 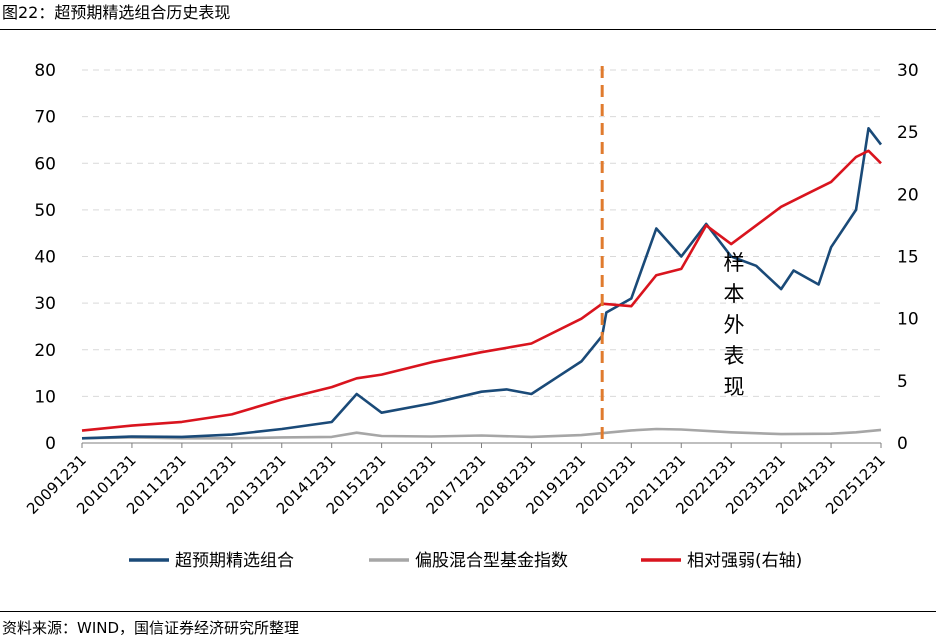 What do you see at coordinates (491, 561) in the screenshot?
I see `legend-label: 偏股混合型基金指数` at bounding box center [491, 561].